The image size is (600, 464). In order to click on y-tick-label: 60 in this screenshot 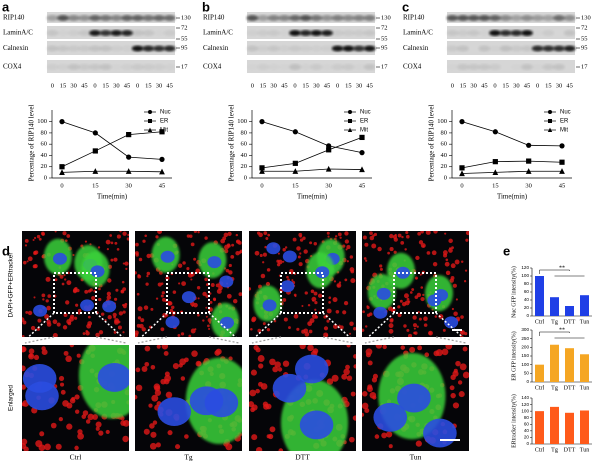, I will do `click(44, 144)`.